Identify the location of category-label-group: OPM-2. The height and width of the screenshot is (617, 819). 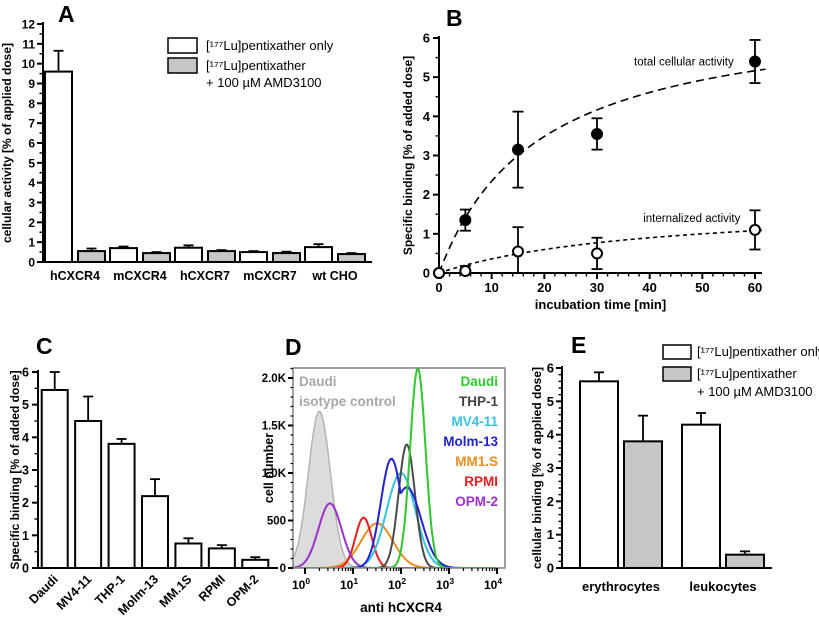
(243, 591).